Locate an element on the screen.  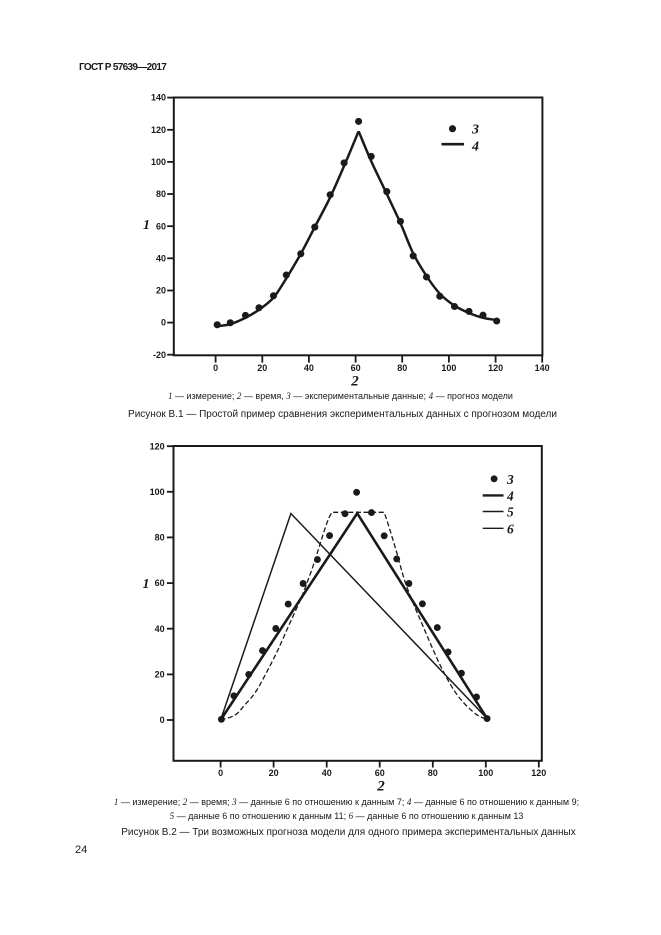
svg-text: 5 is located at coordinates (510, 512).